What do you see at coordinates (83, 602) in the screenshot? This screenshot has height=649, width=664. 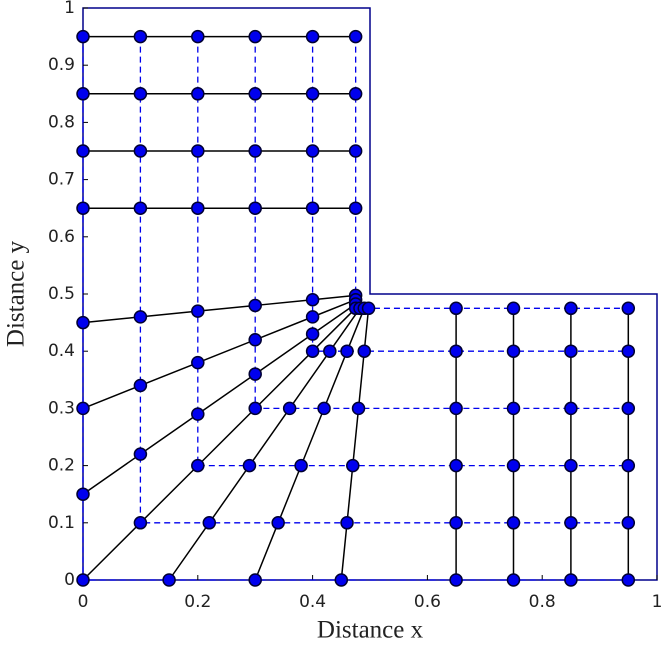 I see `x-tick-label: 0` at bounding box center [83, 602].